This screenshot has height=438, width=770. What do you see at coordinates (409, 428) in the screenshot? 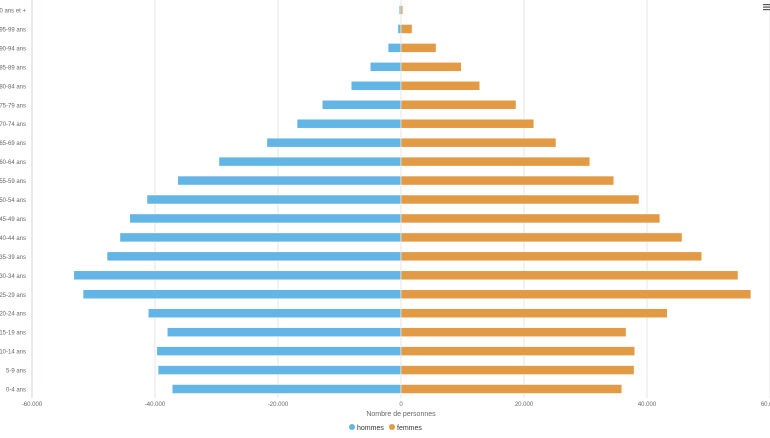
I see `svg-text: femmes` at bounding box center [409, 428].